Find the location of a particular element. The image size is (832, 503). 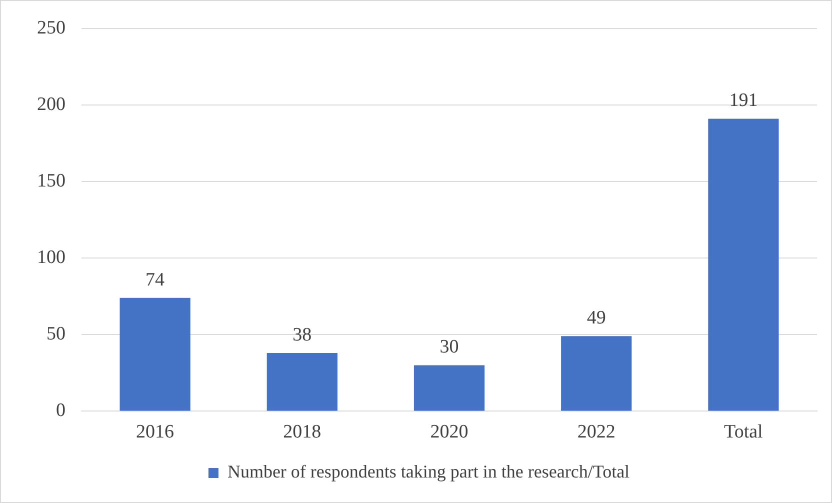

x-tick-label: Total is located at coordinates (743, 432).